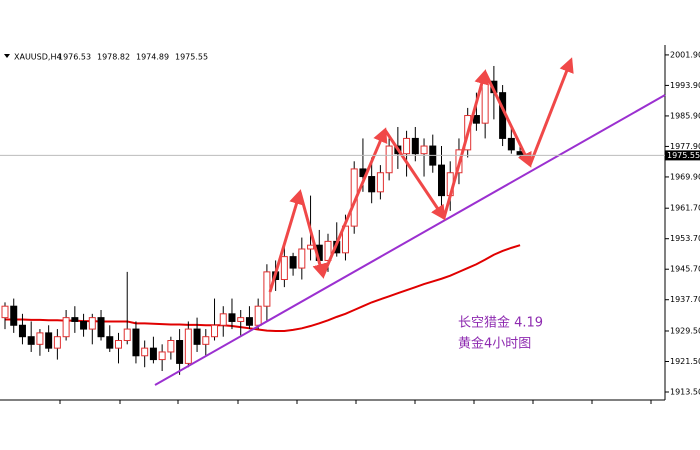 This screenshot has height=450, width=700. Describe the element at coordinates (685, 391) in the screenshot. I see `y-tick-label: 1913.50` at that location.